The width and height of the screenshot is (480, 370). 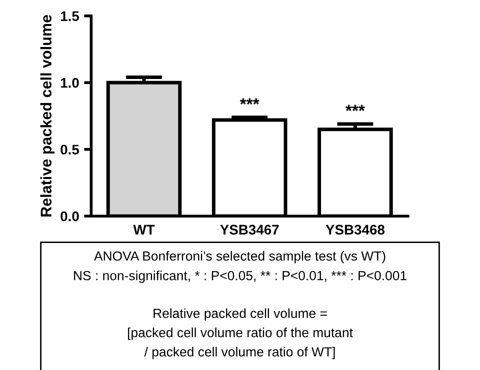 I want to click on text: [packed cell volume ratio of the mutant, so click(x=240, y=334).